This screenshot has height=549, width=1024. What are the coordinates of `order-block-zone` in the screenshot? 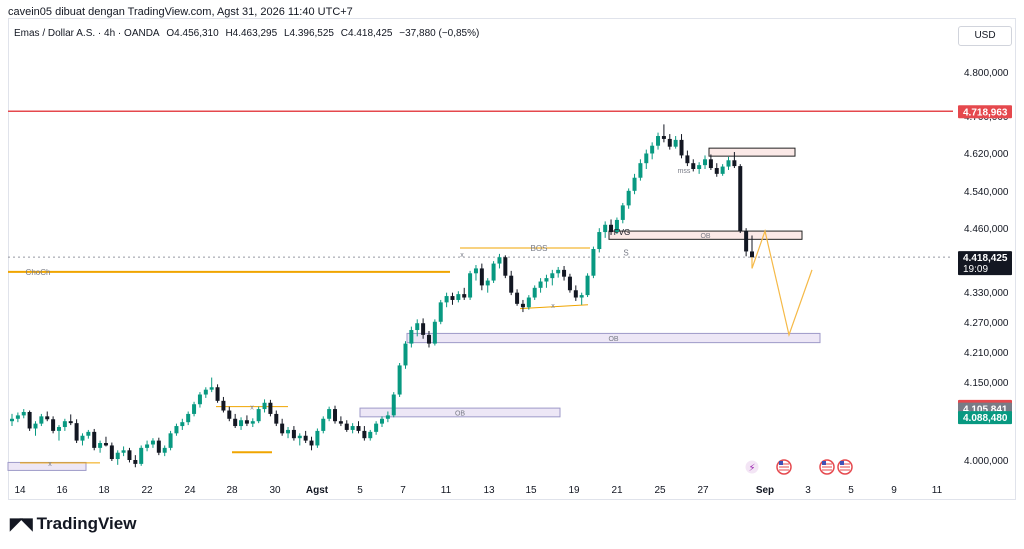 It's located at (460, 412).